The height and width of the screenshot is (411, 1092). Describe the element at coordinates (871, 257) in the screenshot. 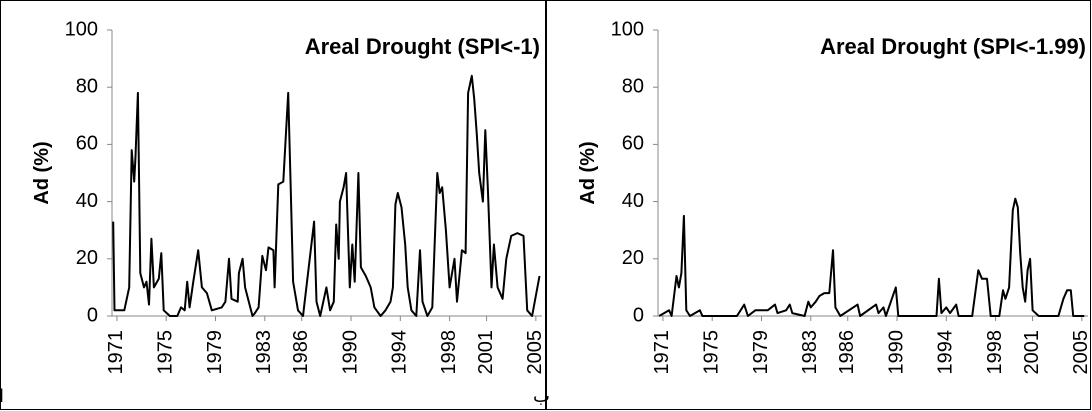

I see `data-line` at that location.